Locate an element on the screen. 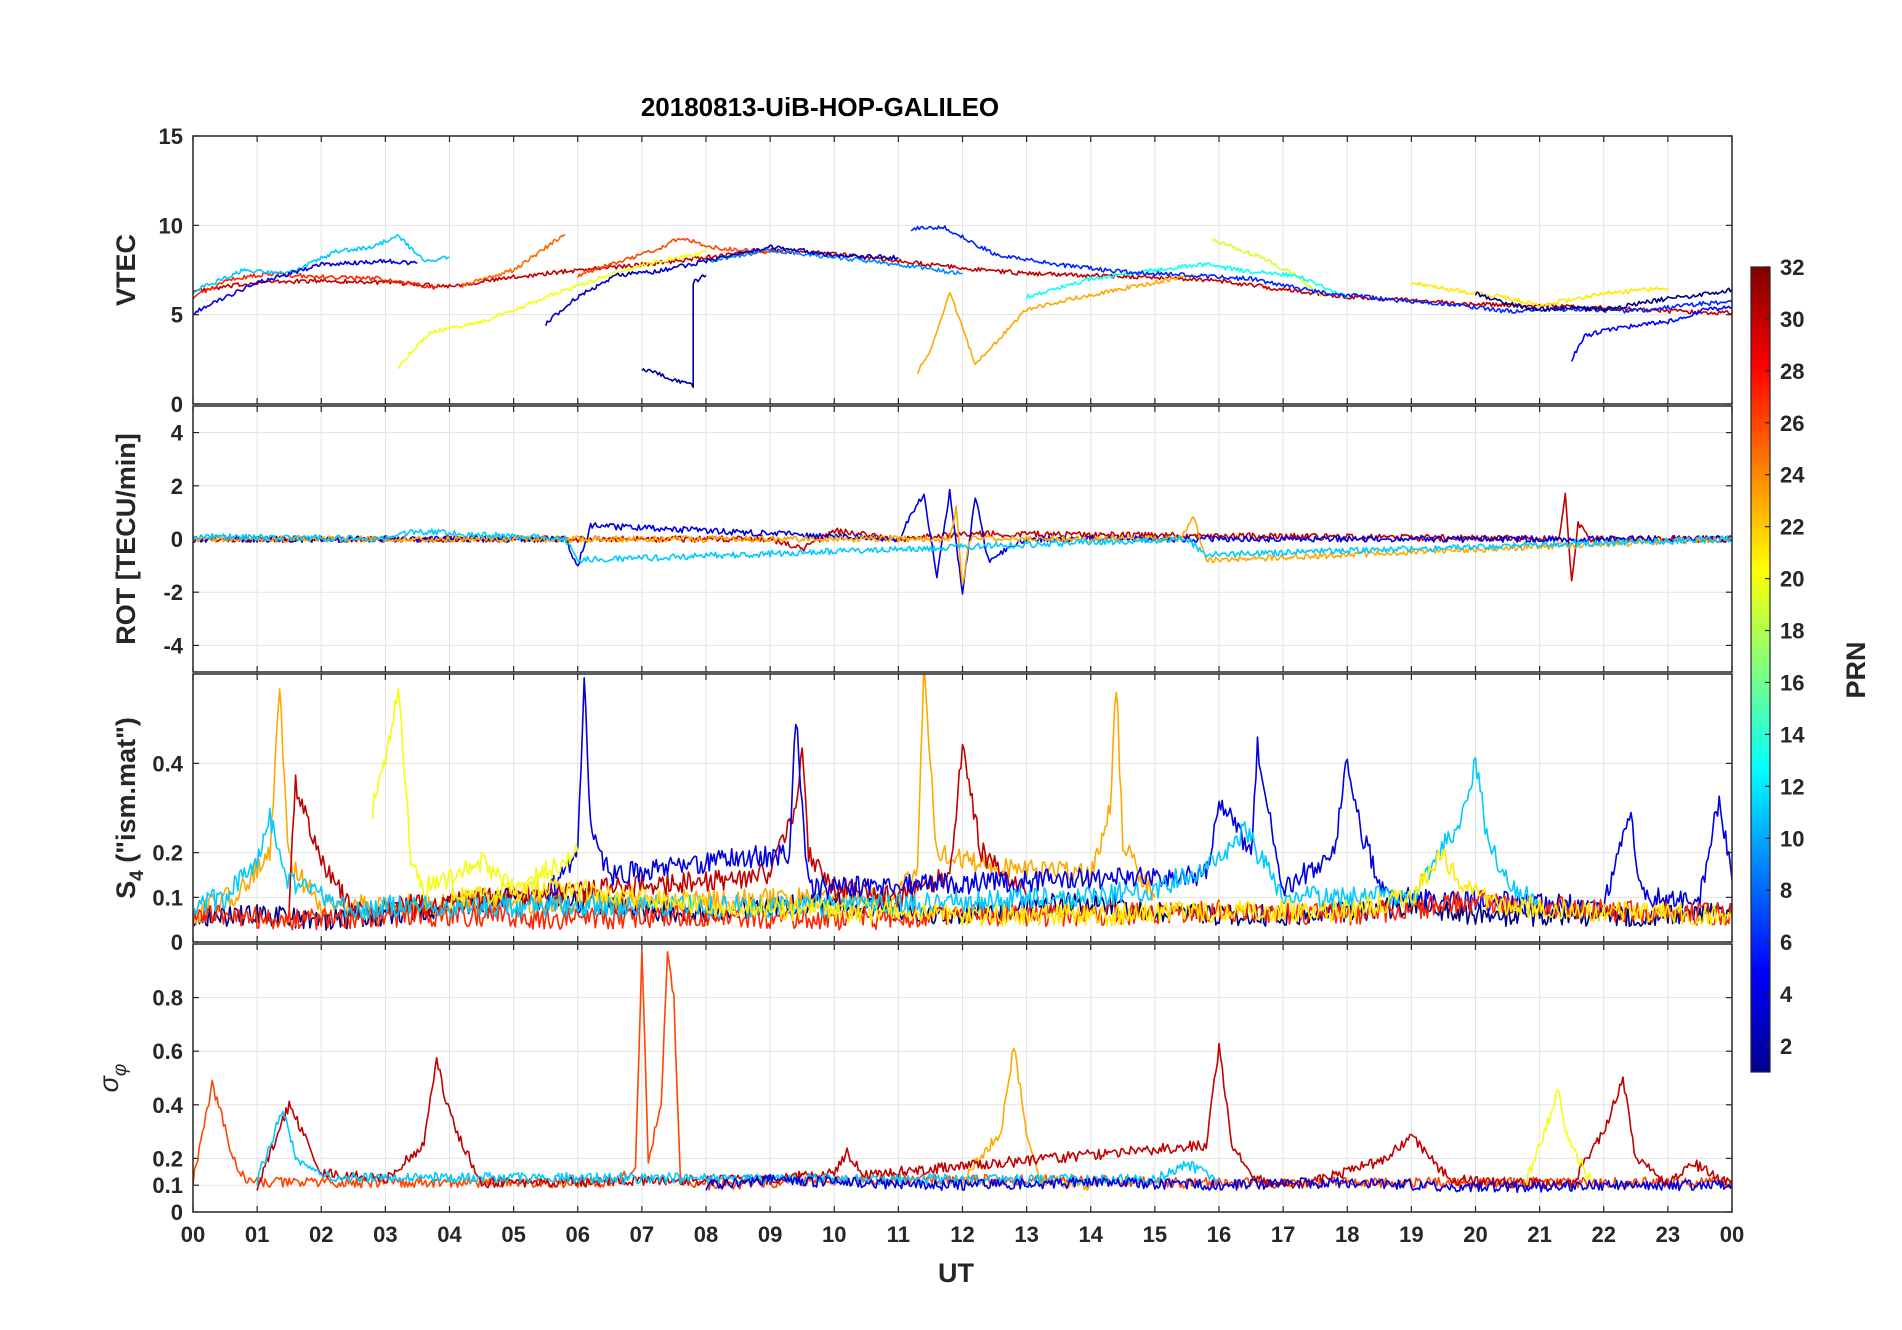  x-axis-label: UT is located at coordinates (956, 1273).